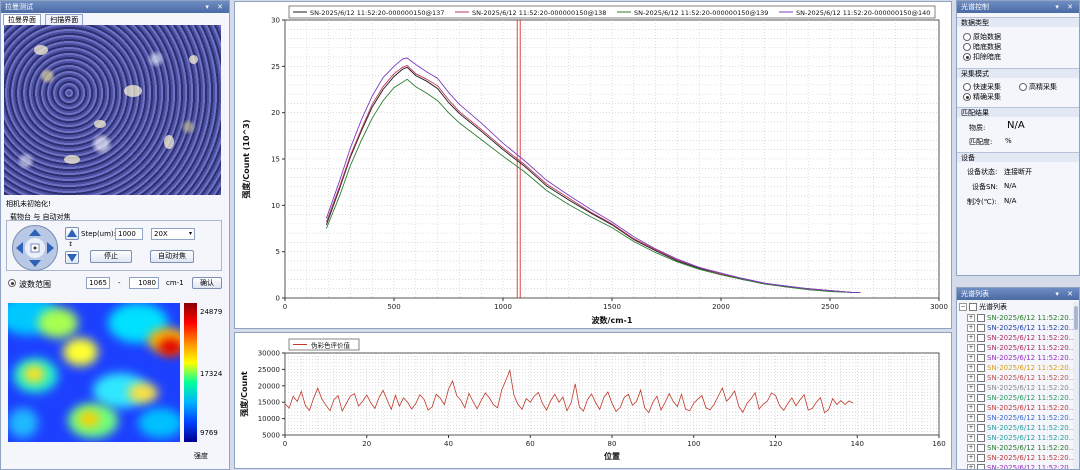 The image size is (1080, 470). Describe the element at coordinates (98, 283) in the screenshot. I see `range-from-input: 1065` at that location.